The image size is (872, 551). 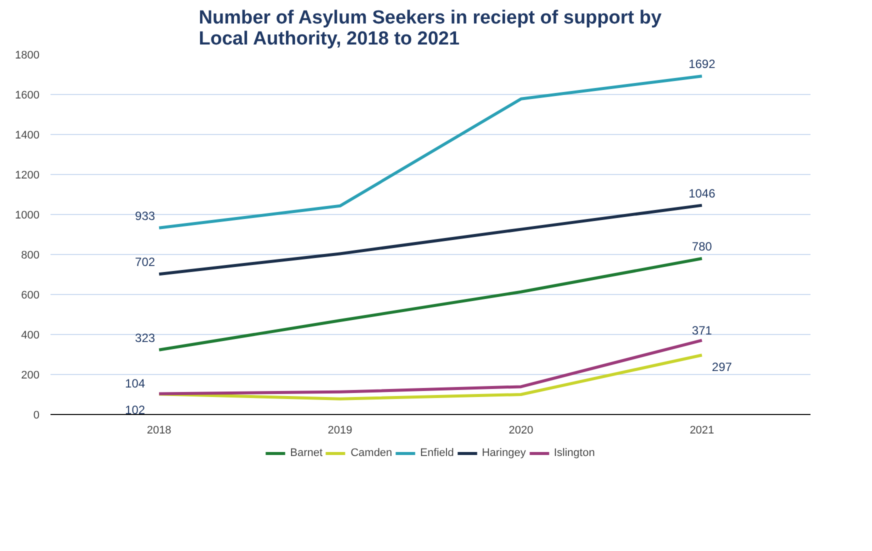 I want to click on legend-label: Islington, so click(x=574, y=453).